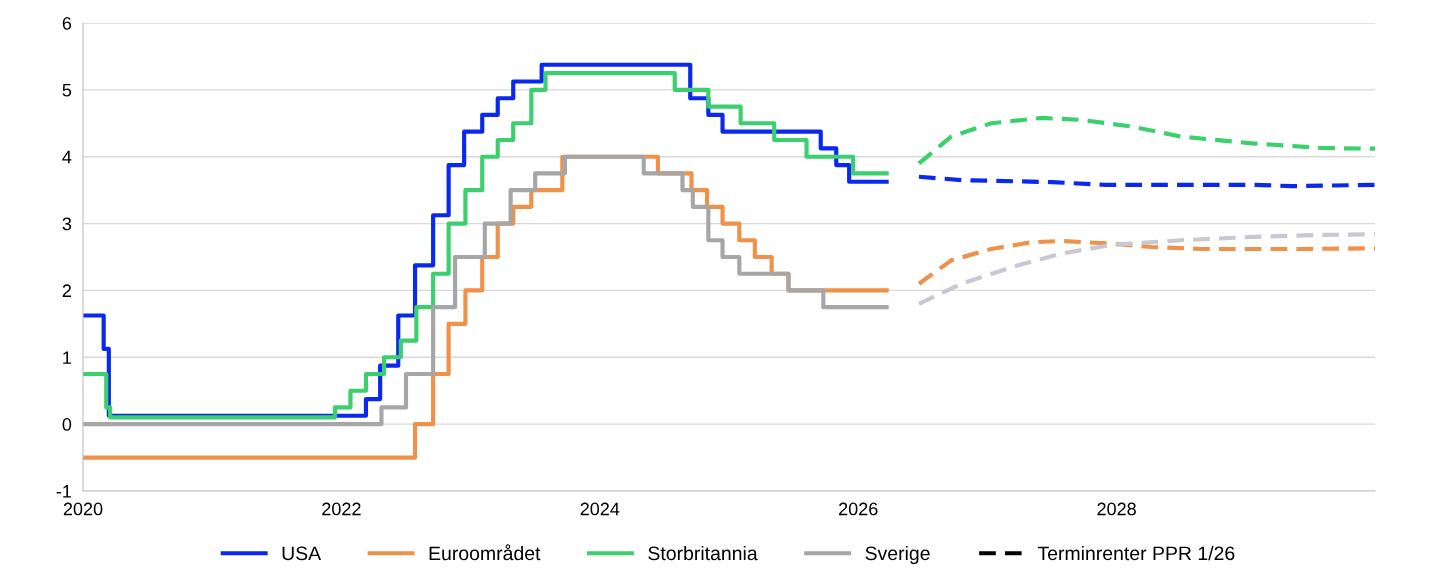 The height and width of the screenshot is (583, 1445). Describe the element at coordinates (485, 552) in the screenshot. I see `legend-label: Euroområdet` at that location.